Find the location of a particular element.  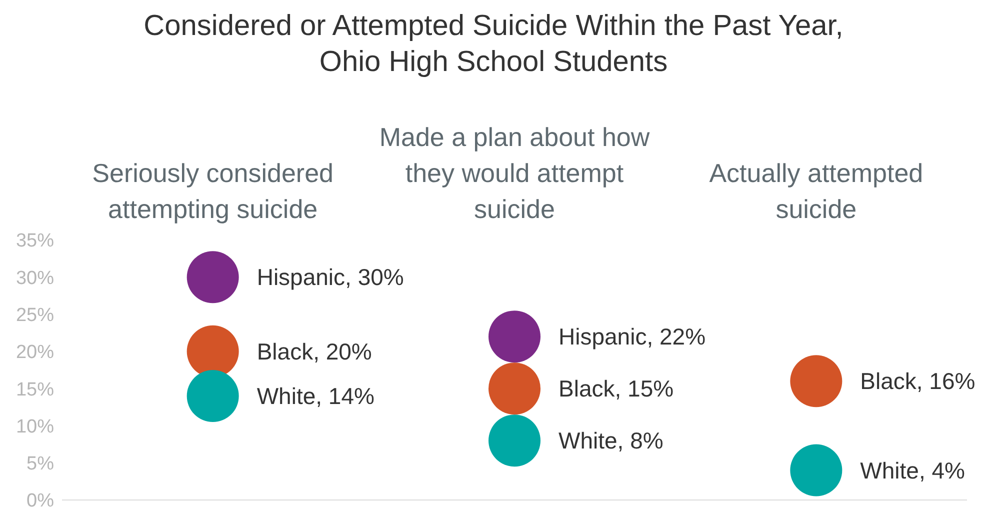

y-tick-label: 20% is located at coordinates (35, 353).